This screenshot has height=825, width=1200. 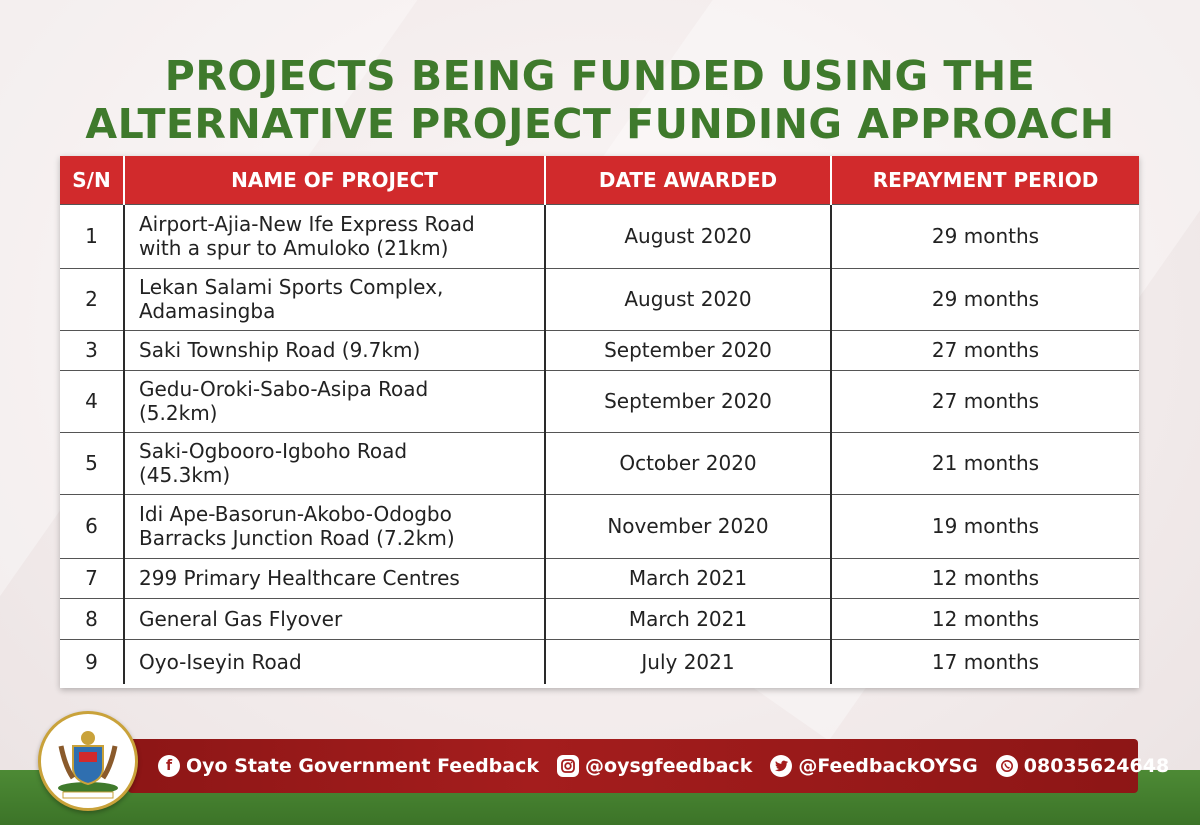 What do you see at coordinates (335, 180) in the screenshot?
I see `header-name: NAME OF PROJECT` at bounding box center [335, 180].